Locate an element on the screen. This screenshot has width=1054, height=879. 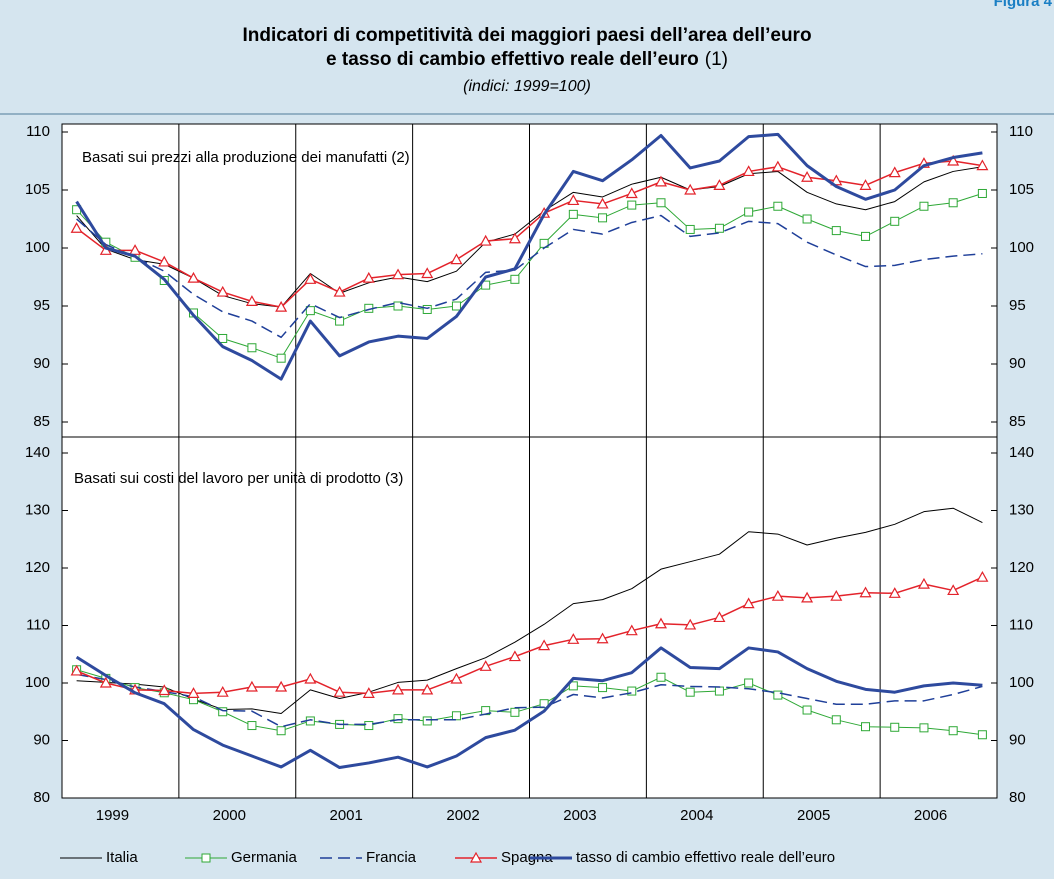
y2-tick-label: 140 is located at coordinates (1021, 452).